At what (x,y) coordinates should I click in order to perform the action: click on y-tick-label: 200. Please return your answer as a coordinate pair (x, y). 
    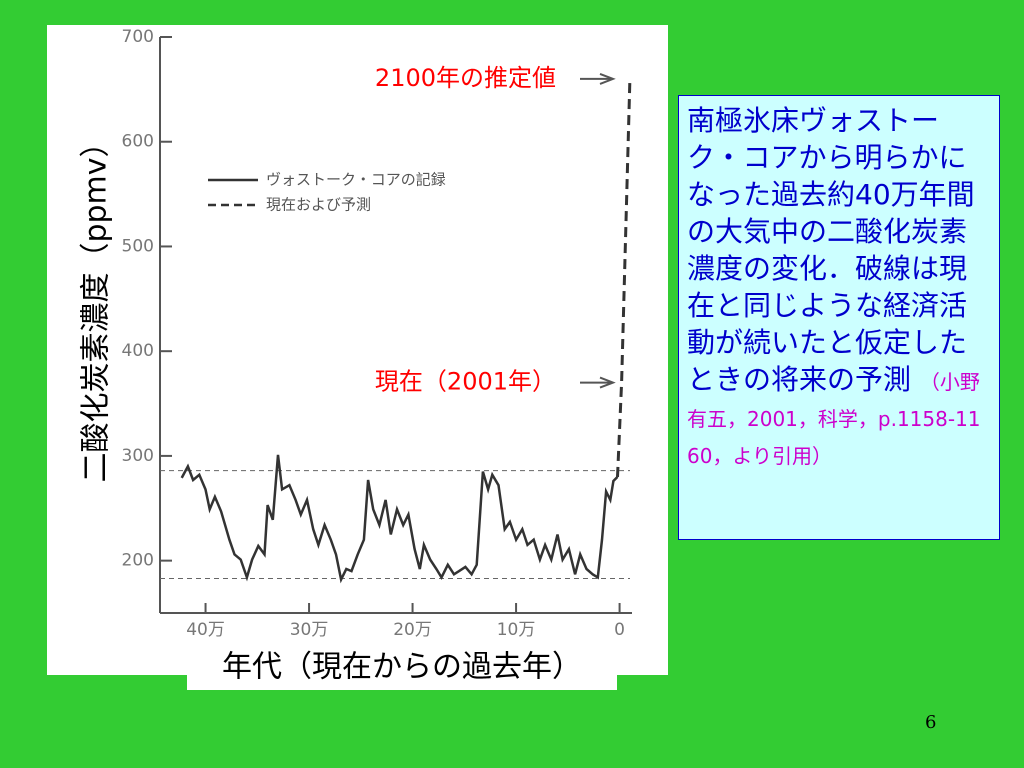
    Looking at the image, I should click on (138, 561).